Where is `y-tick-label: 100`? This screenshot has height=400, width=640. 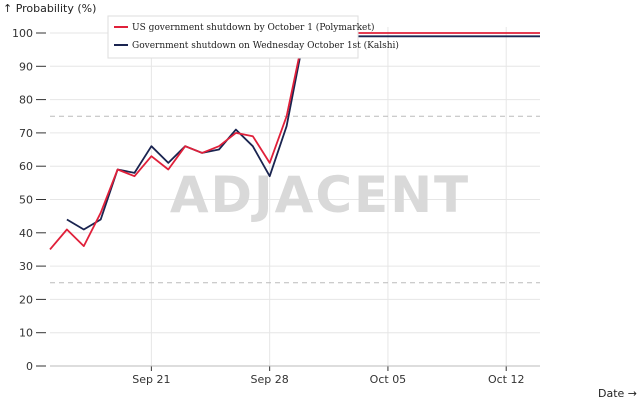 y-tick-label: 100 is located at coordinates (22, 33).